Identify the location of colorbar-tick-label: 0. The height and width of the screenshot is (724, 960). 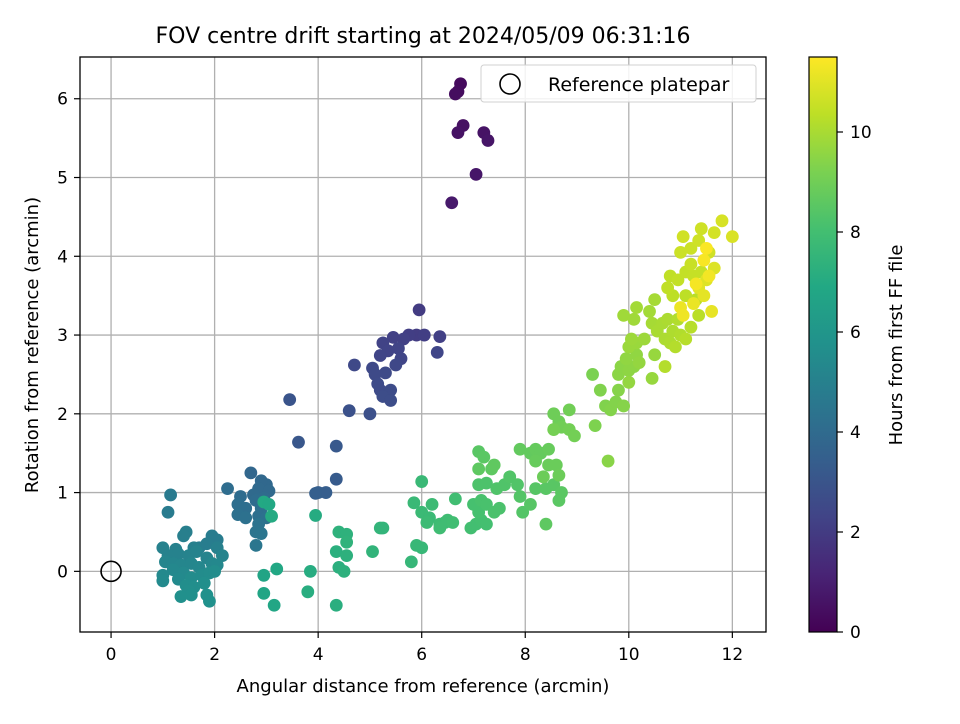
(855, 633).